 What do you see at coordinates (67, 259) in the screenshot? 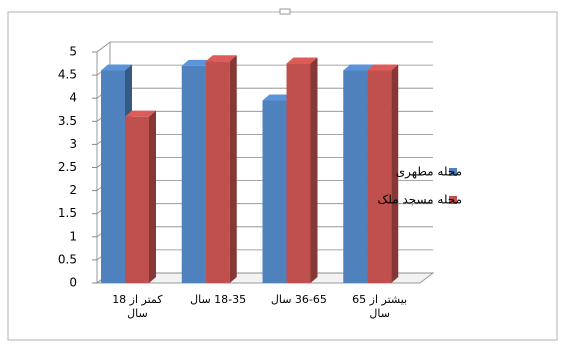
I see `y-tick-label: 0.5` at bounding box center [67, 259].